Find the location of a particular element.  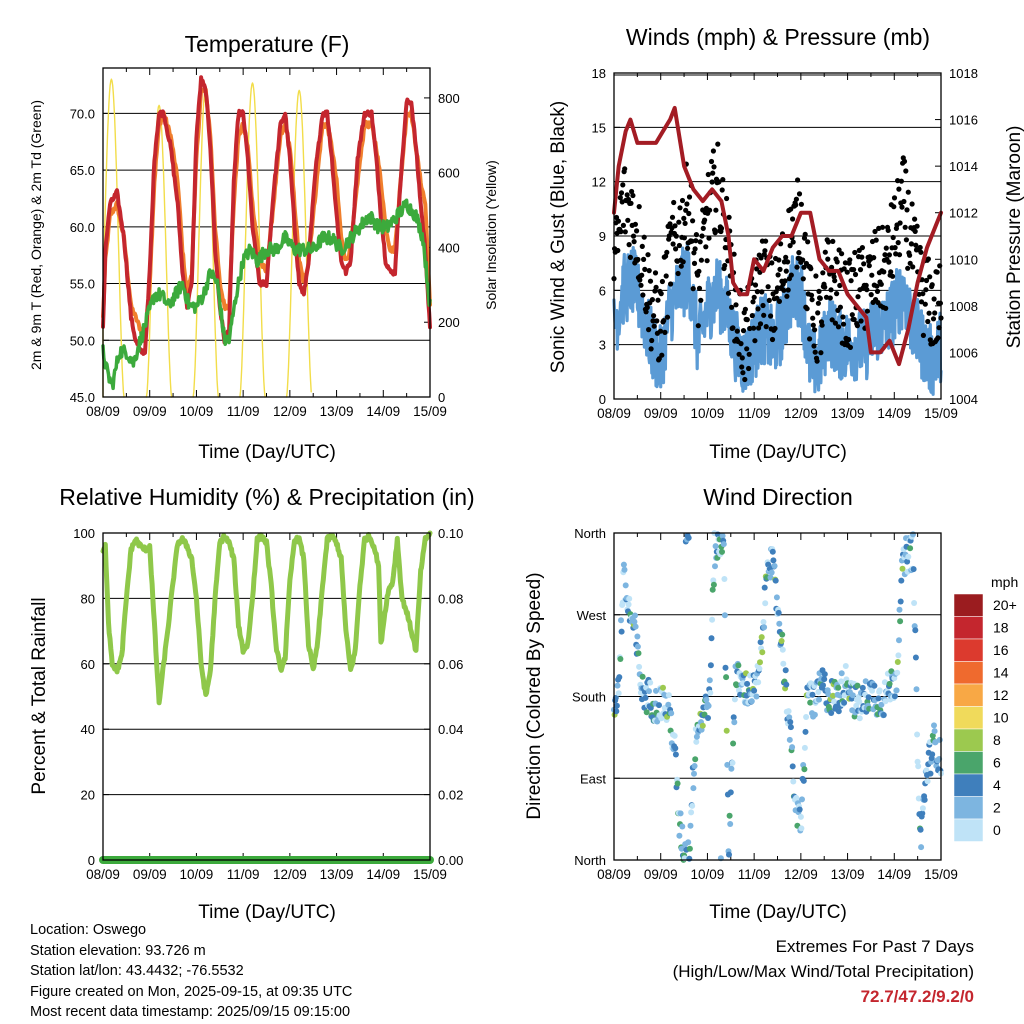

y2-tick-label: 1006 is located at coordinates (963, 352).